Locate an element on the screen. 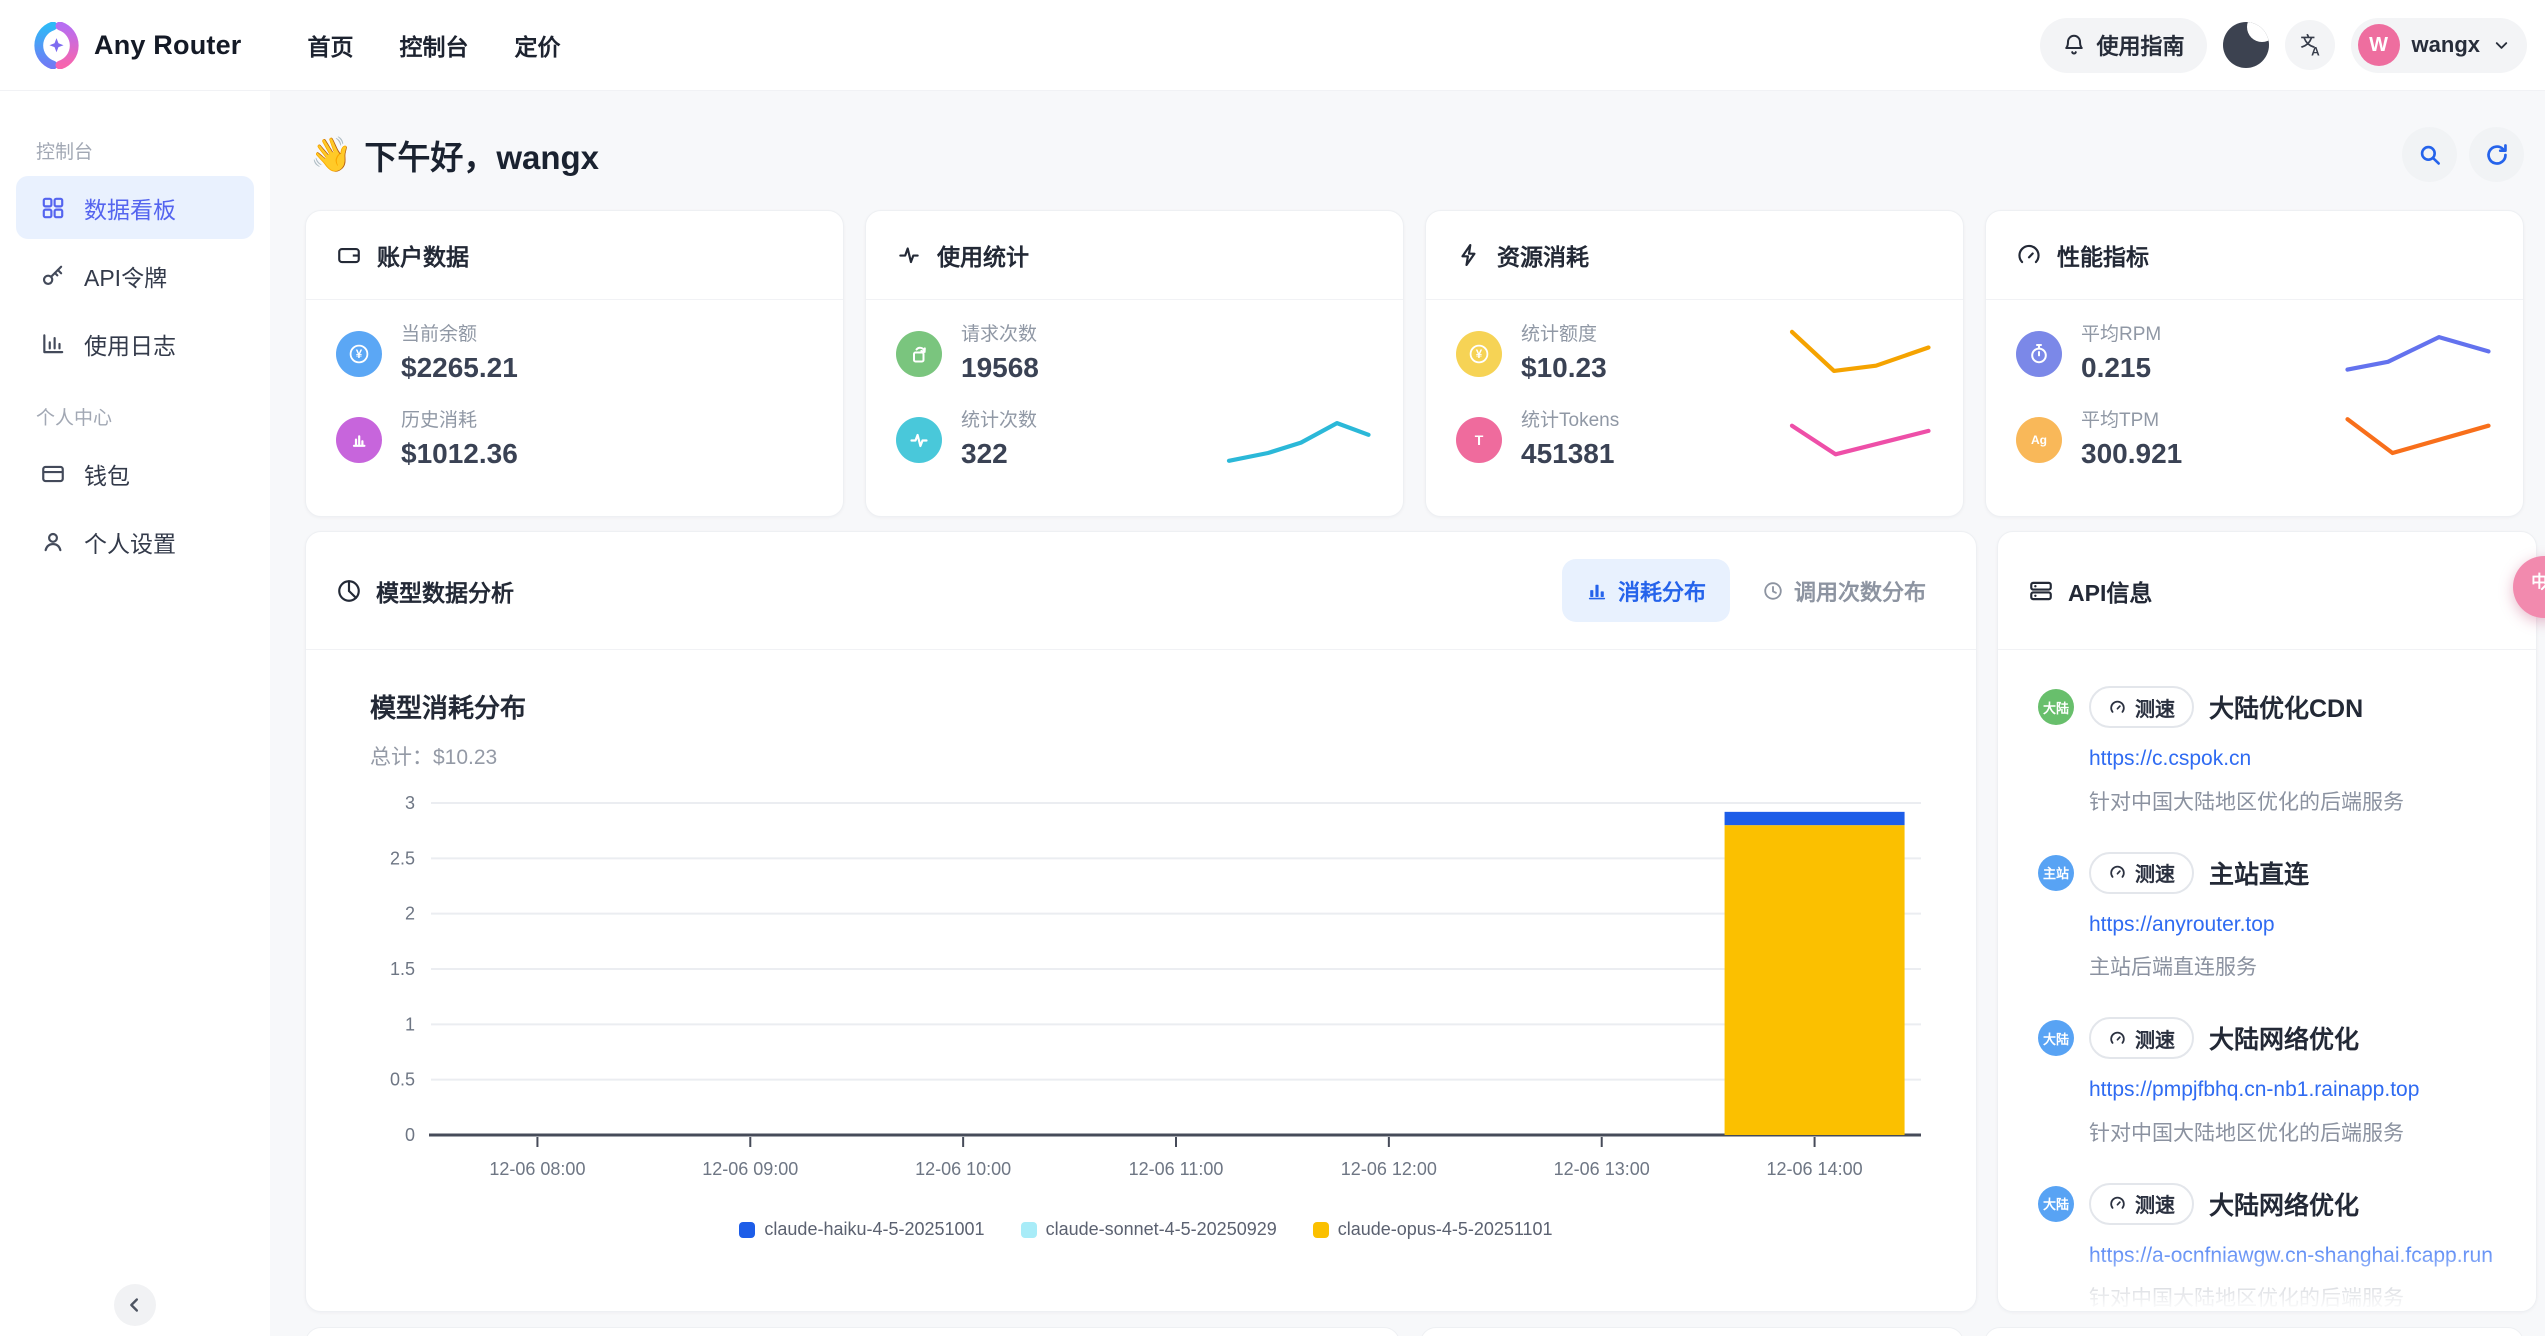 This screenshot has width=2545, height=1336. refresh-icon is located at coordinates (2496, 154).